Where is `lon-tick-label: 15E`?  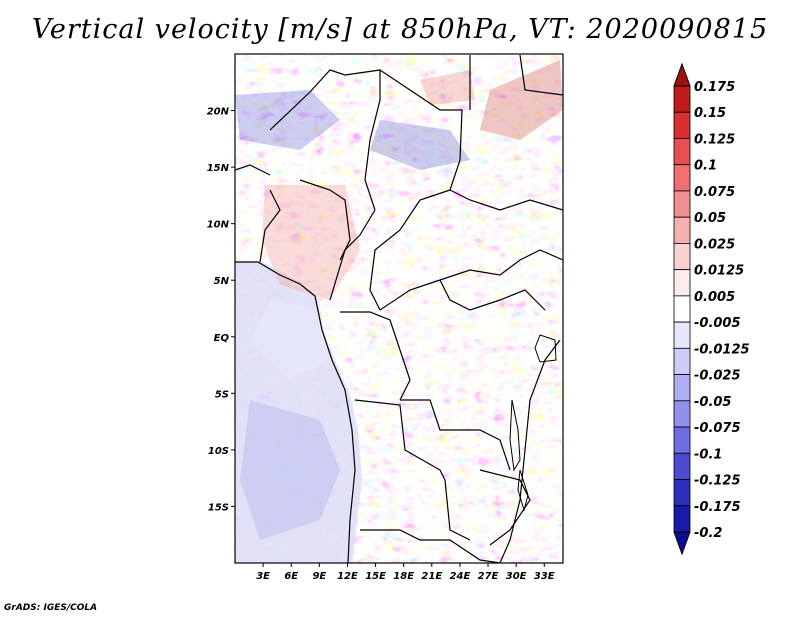 lon-tick-label: 15E is located at coordinates (375, 576).